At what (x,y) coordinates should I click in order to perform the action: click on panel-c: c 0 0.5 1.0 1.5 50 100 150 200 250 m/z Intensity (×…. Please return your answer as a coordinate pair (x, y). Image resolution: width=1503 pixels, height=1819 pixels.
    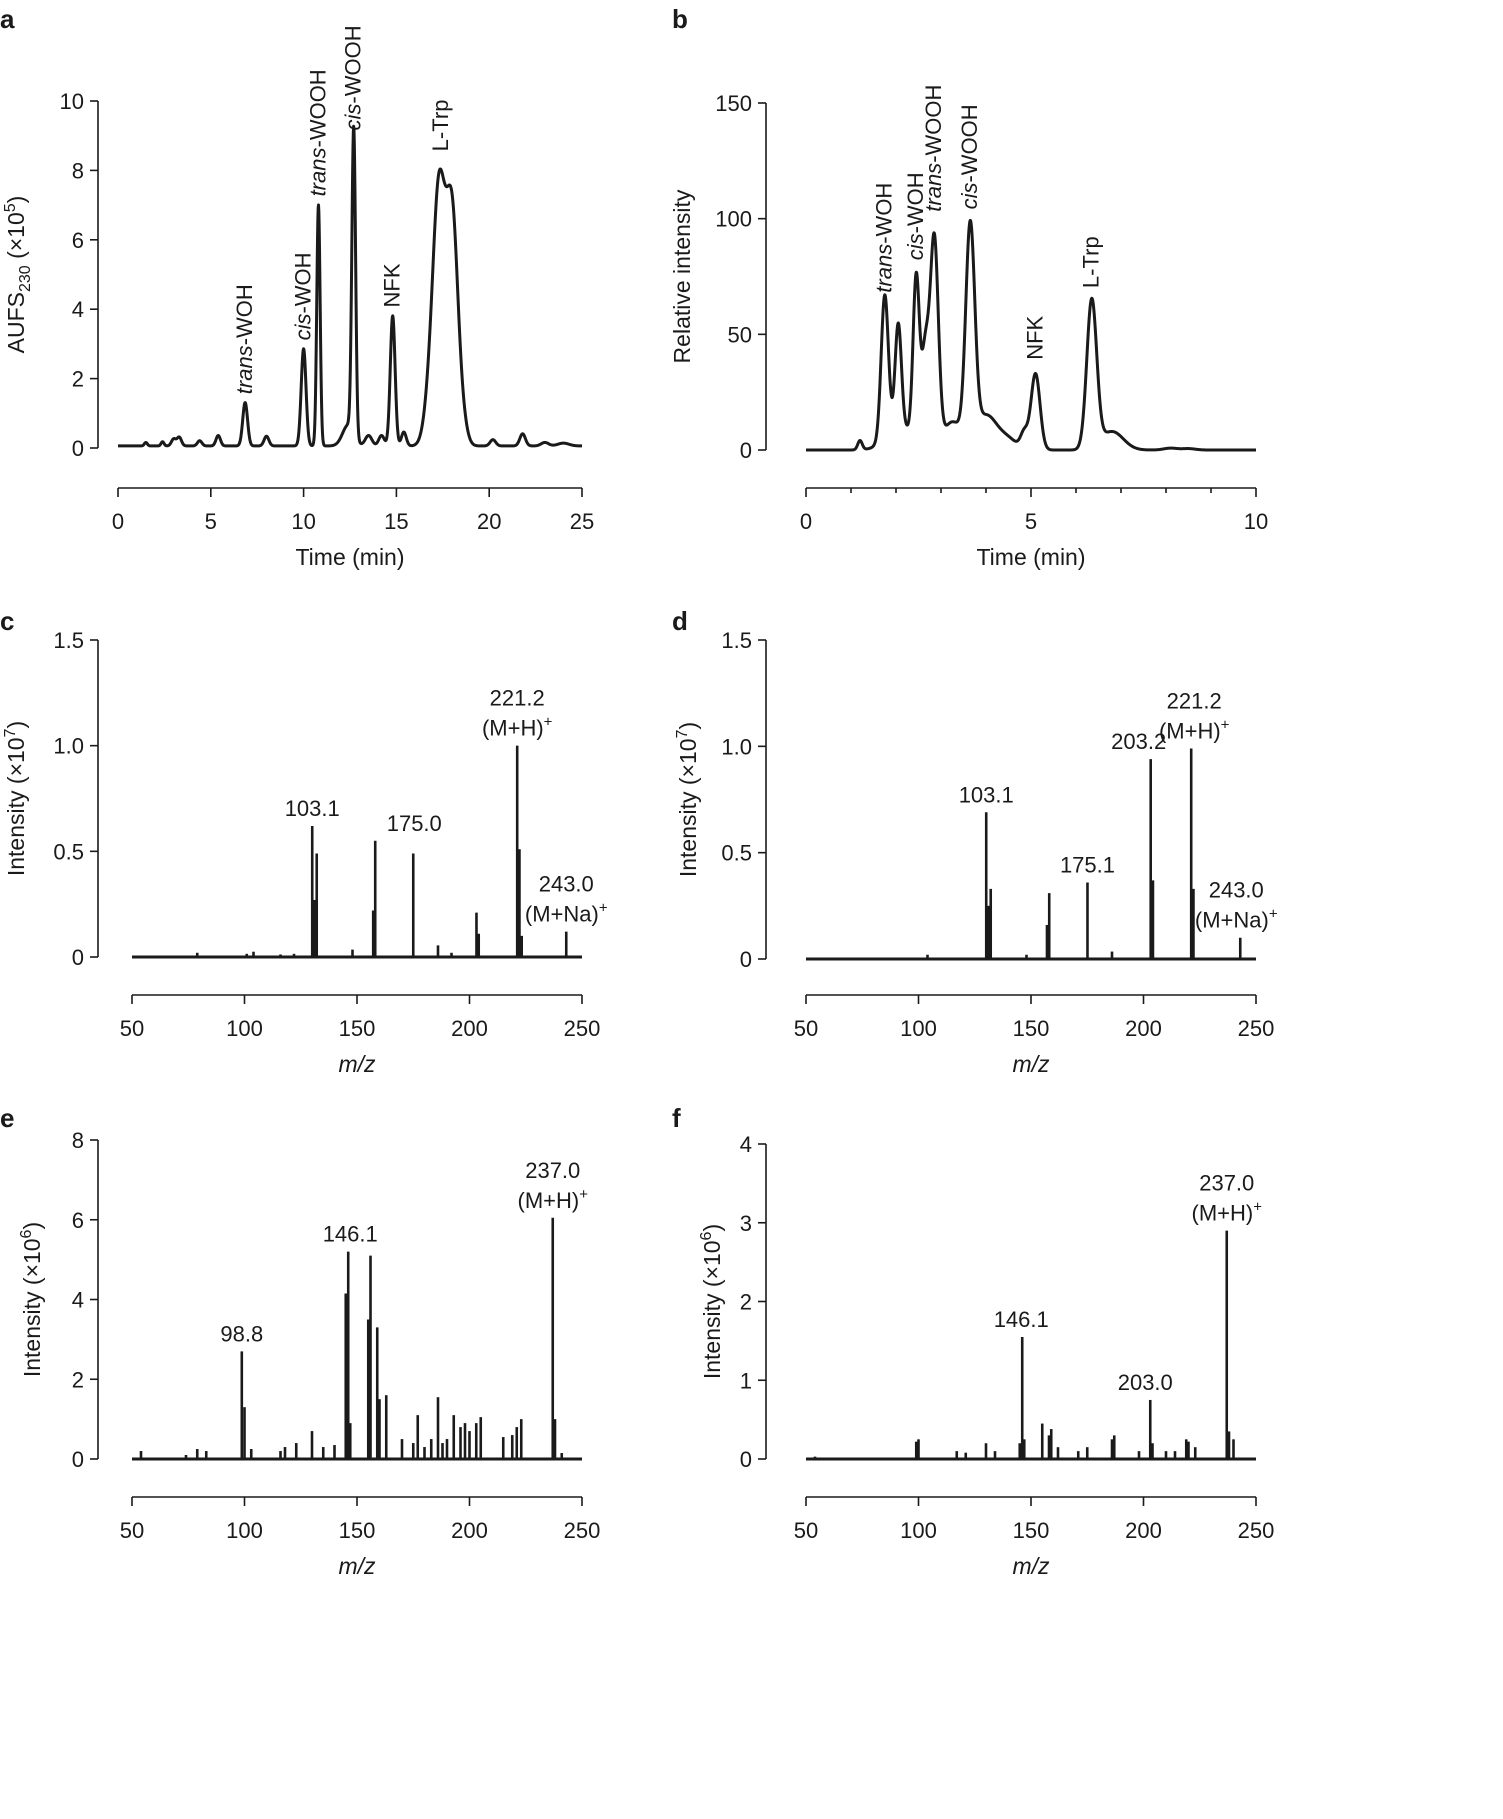
    Looking at the image, I should click on (304, 841).